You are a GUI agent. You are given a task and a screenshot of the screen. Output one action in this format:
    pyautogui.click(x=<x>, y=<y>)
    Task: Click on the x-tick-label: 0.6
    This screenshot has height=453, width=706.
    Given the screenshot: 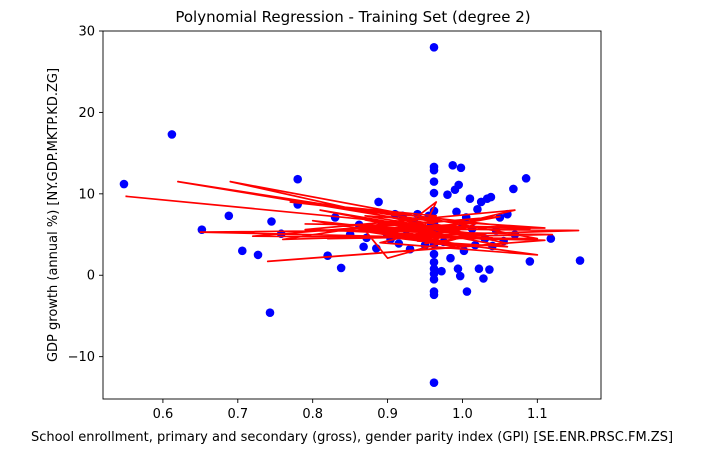 What is the action you would take?
    pyautogui.click(x=163, y=414)
    